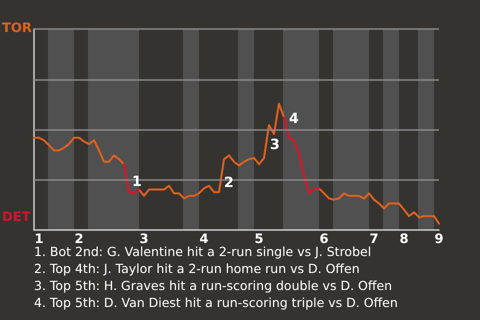  I want to click on text: 4. Top 5th: D. Van Diest hit a run-scoring triple vs D. Offen, so click(216, 302).